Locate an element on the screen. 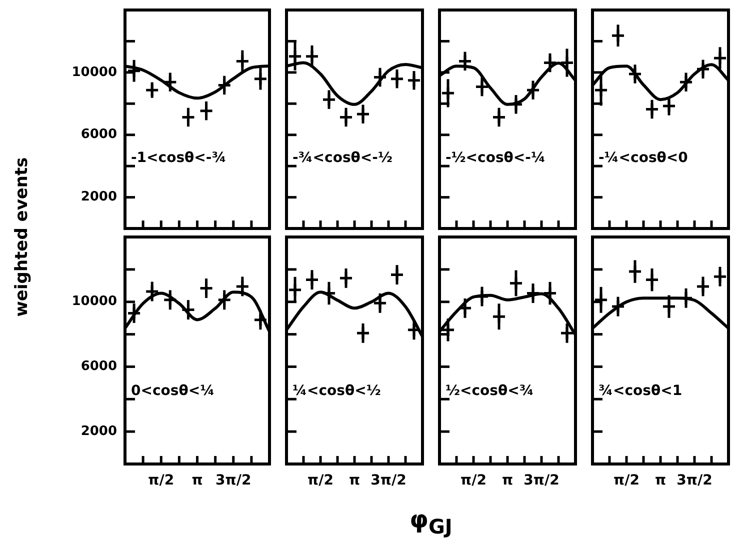 Image resolution: width=737 pixels, height=540 pixels. x-axis-title: φ$_{GJ}$ is located at coordinates (431, 522).